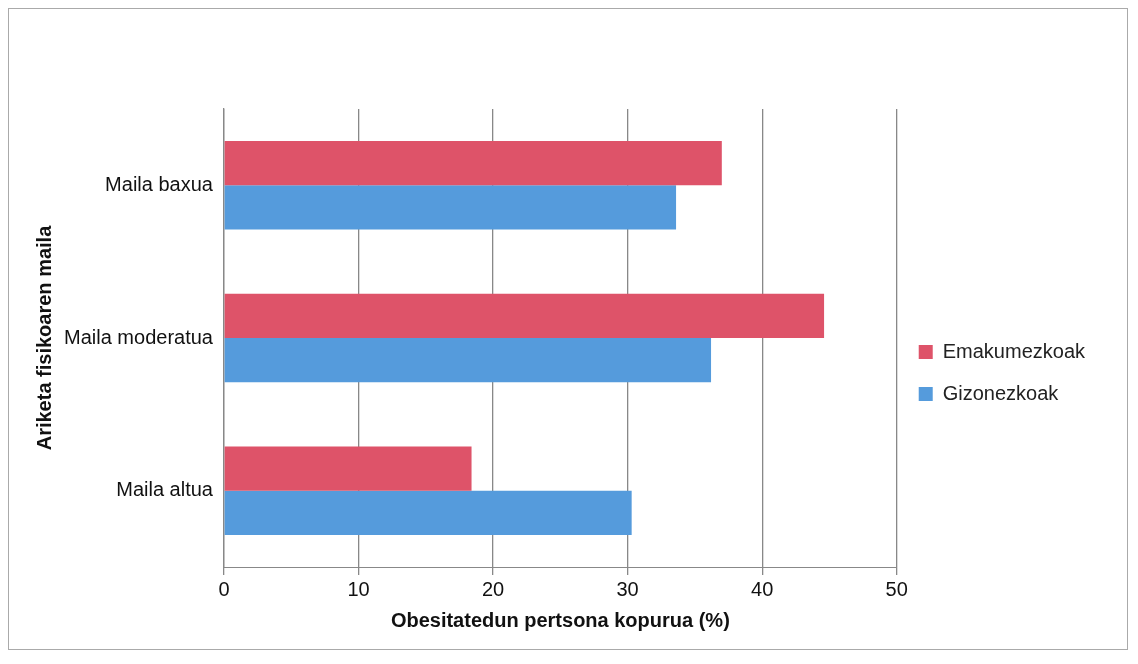  I want to click on y-axis-title: Ariketa fisikoaren maila, so click(43, 337).